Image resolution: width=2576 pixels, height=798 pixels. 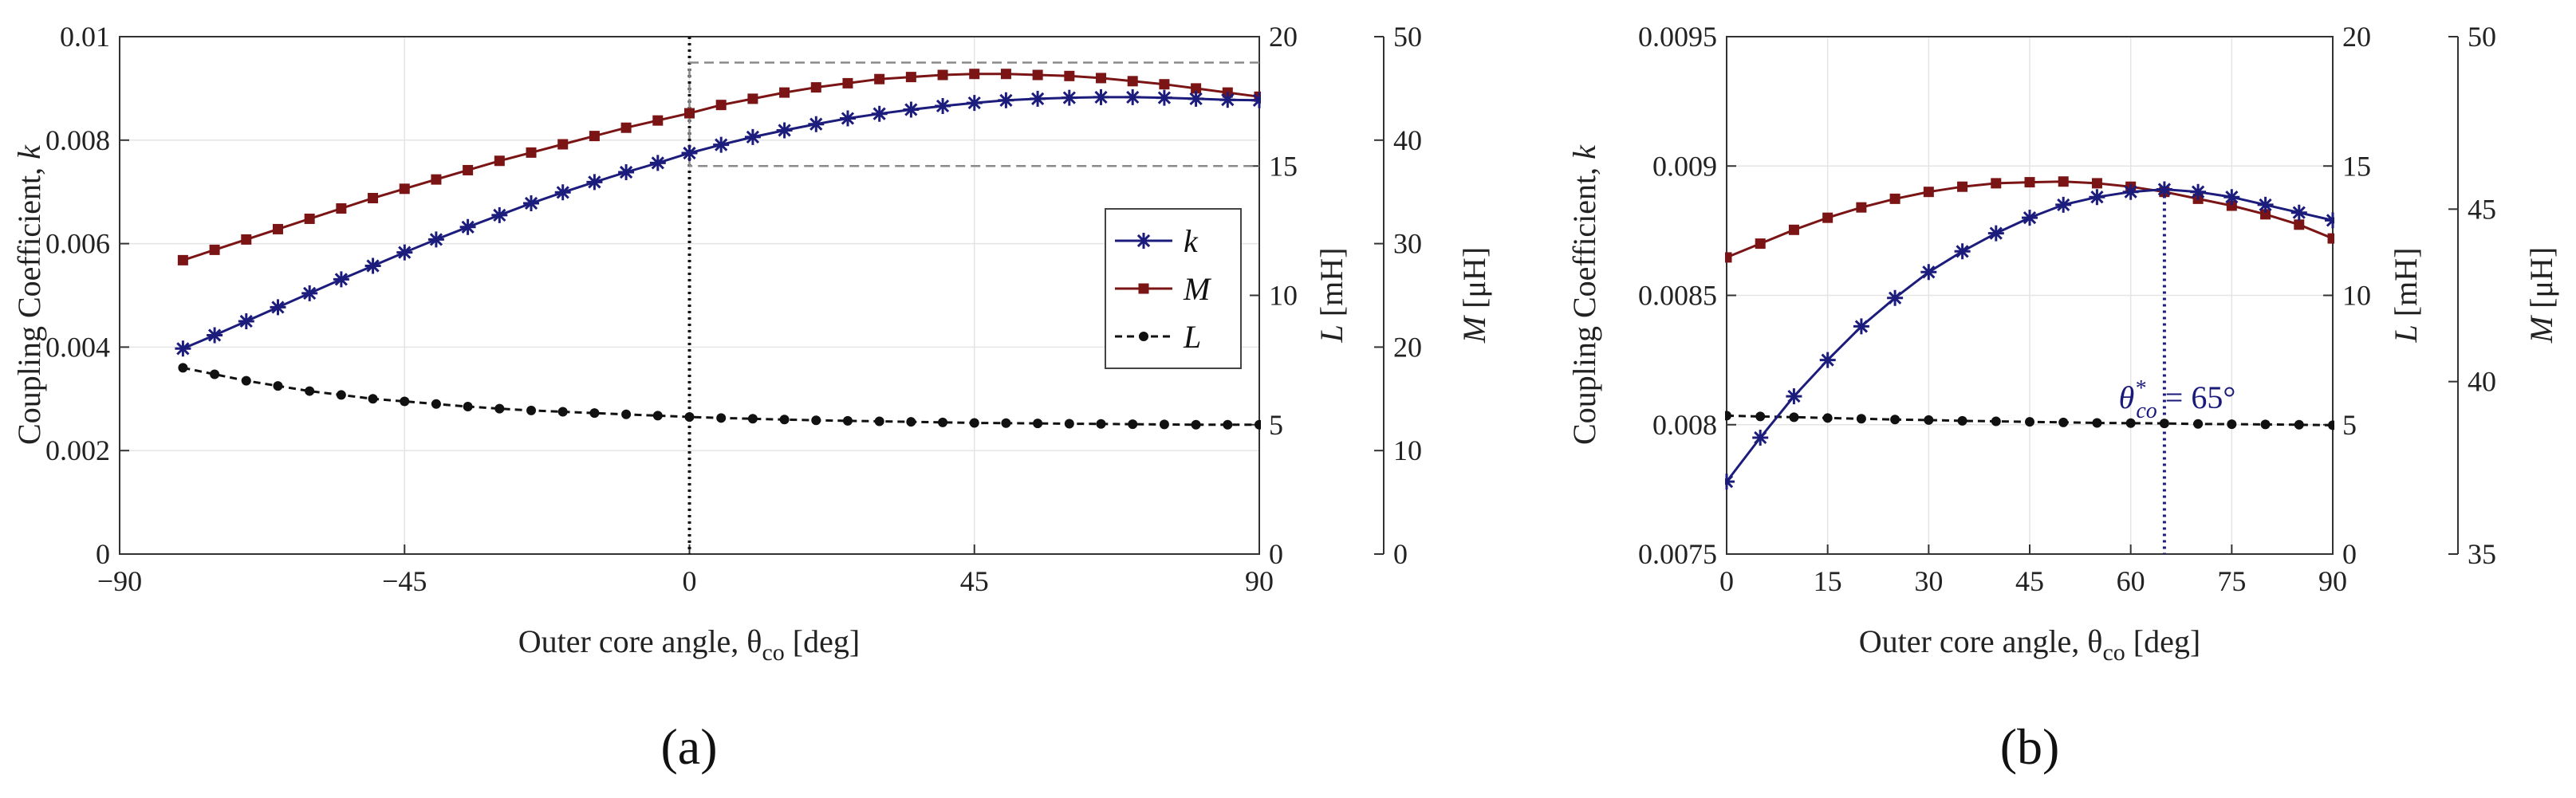 I want to click on y-tick-label: 0.002, so click(x=77, y=450).